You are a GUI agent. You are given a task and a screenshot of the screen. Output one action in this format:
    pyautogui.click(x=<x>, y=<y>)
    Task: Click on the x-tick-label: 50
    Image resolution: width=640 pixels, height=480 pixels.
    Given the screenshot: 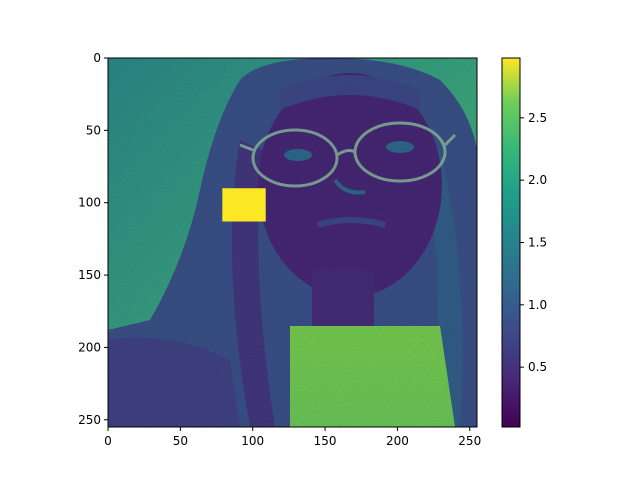 What is the action you would take?
    pyautogui.click(x=180, y=441)
    